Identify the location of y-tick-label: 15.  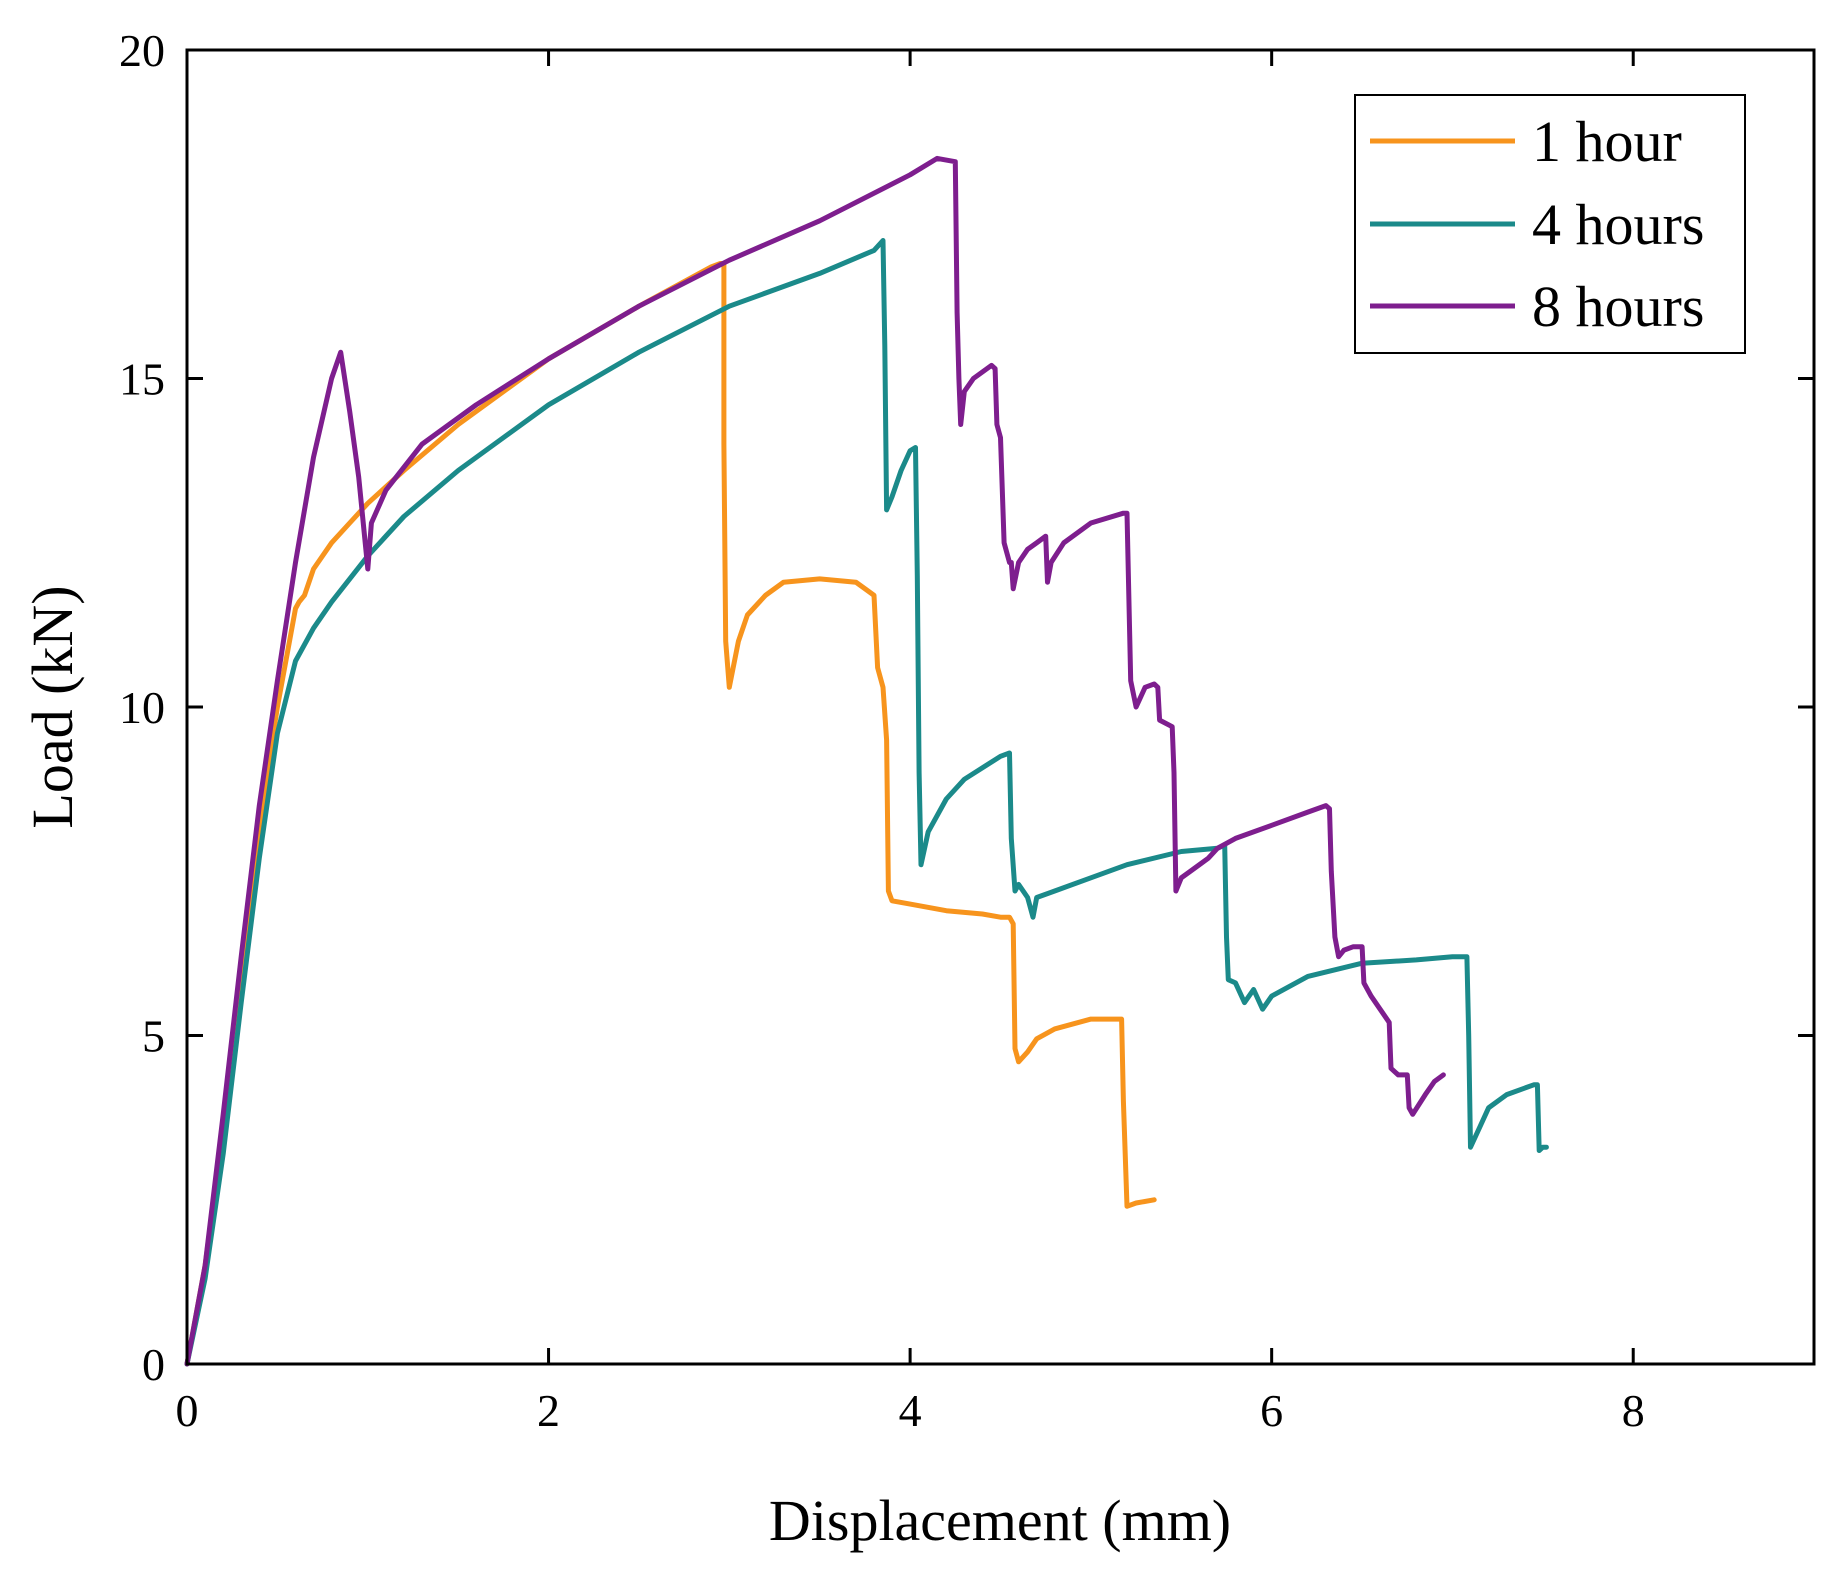
(142, 379).